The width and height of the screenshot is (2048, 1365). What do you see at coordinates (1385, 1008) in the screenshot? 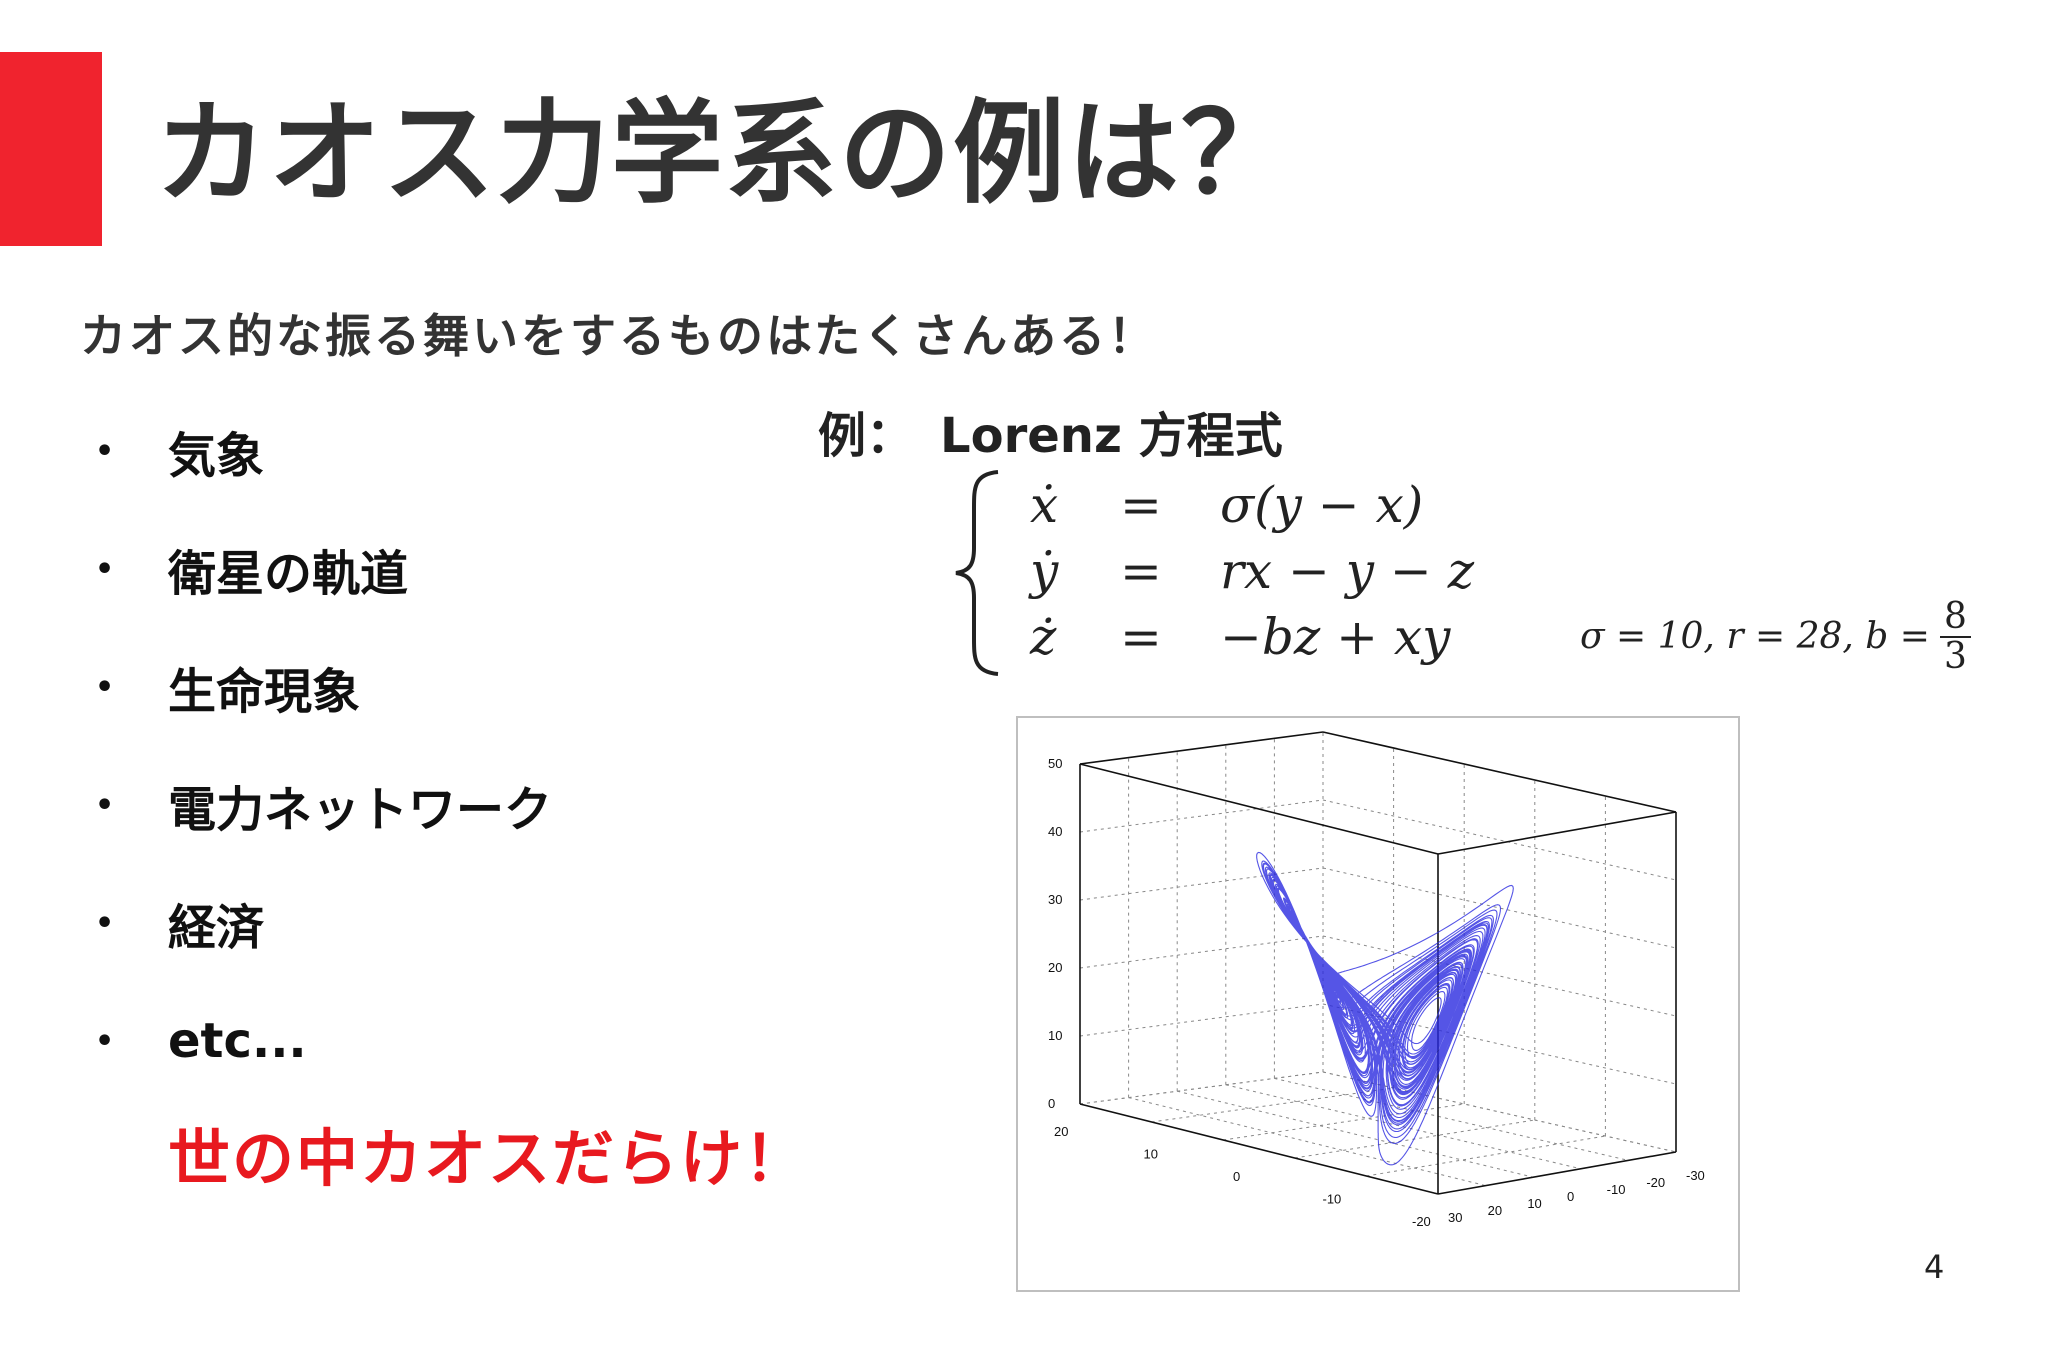
I see `attractor-trajectory` at bounding box center [1385, 1008].